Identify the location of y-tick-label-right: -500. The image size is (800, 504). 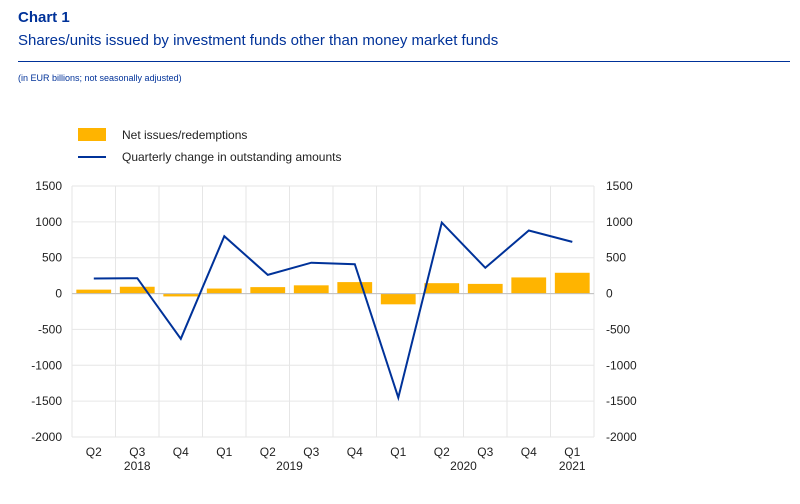
(618, 329).